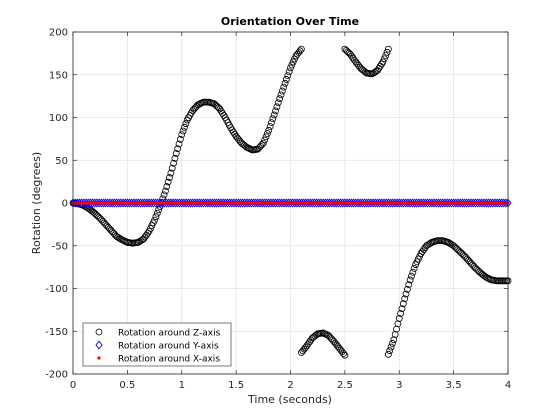 The image size is (560, 420). I want to click on y-axis-label: Rotation (degrees), so click(36, 203).